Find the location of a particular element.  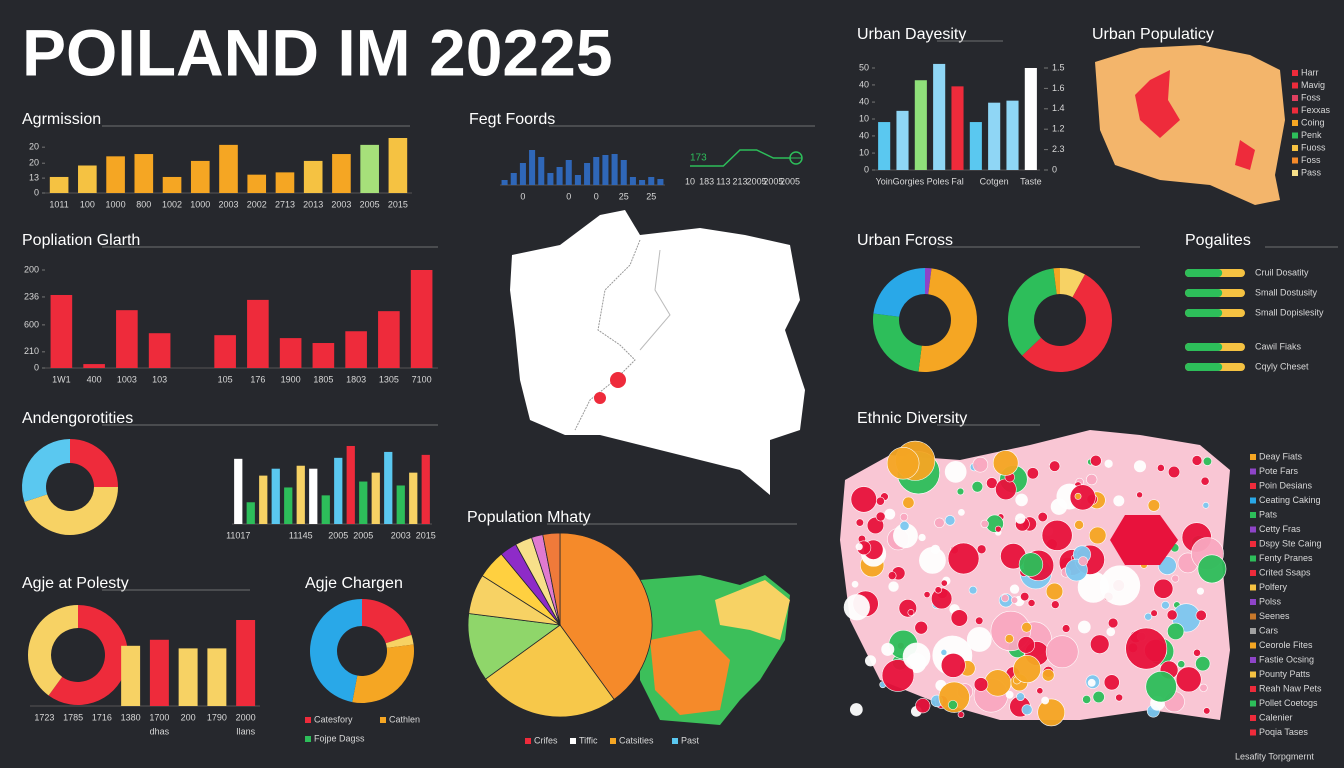

x-sub-label: Ilans is located at coordinates (246, 731).